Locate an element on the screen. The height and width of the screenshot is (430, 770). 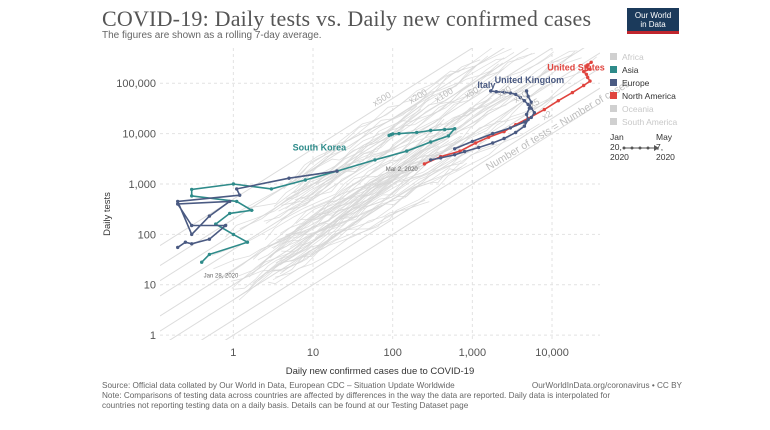
legend-item-south-america: South America is located at coordinates (643, 121).